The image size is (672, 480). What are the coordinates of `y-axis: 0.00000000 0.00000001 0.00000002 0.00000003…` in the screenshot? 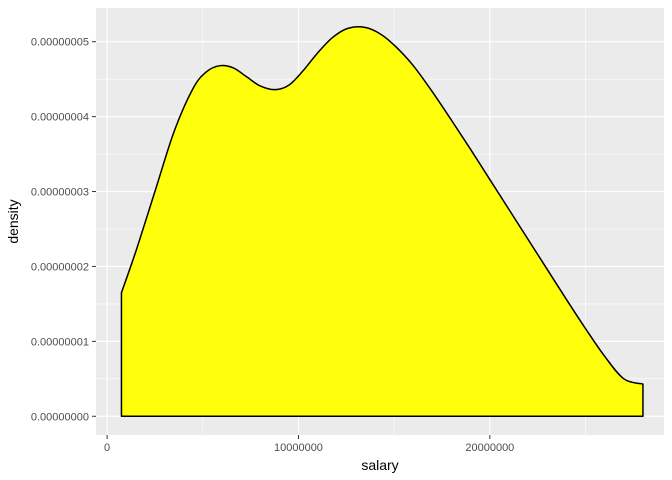 It's located at (63, 230).